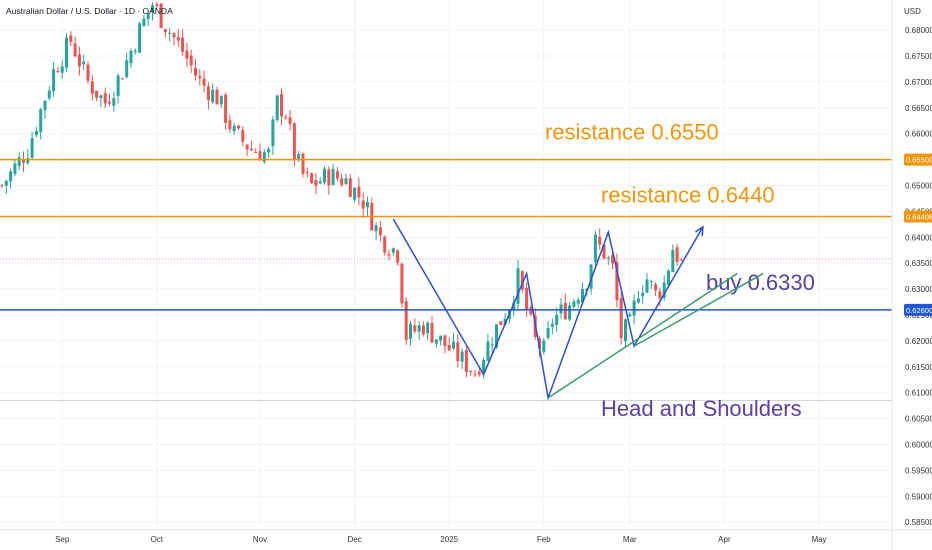  Describe the element at coordinates (918, 470) in the screenshot. I see `price-tick-label: 0.59500` at that location.